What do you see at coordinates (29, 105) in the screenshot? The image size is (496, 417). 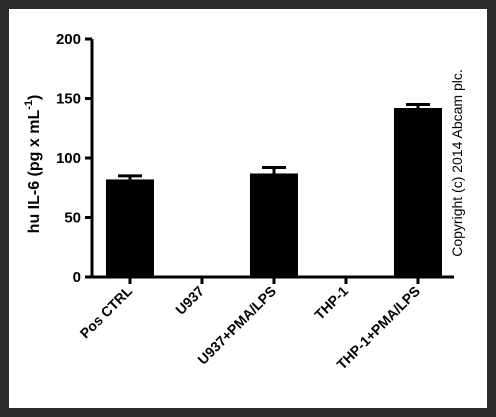 I see `y-axis-title-superscript: -1` at bounding box center [29, 105].